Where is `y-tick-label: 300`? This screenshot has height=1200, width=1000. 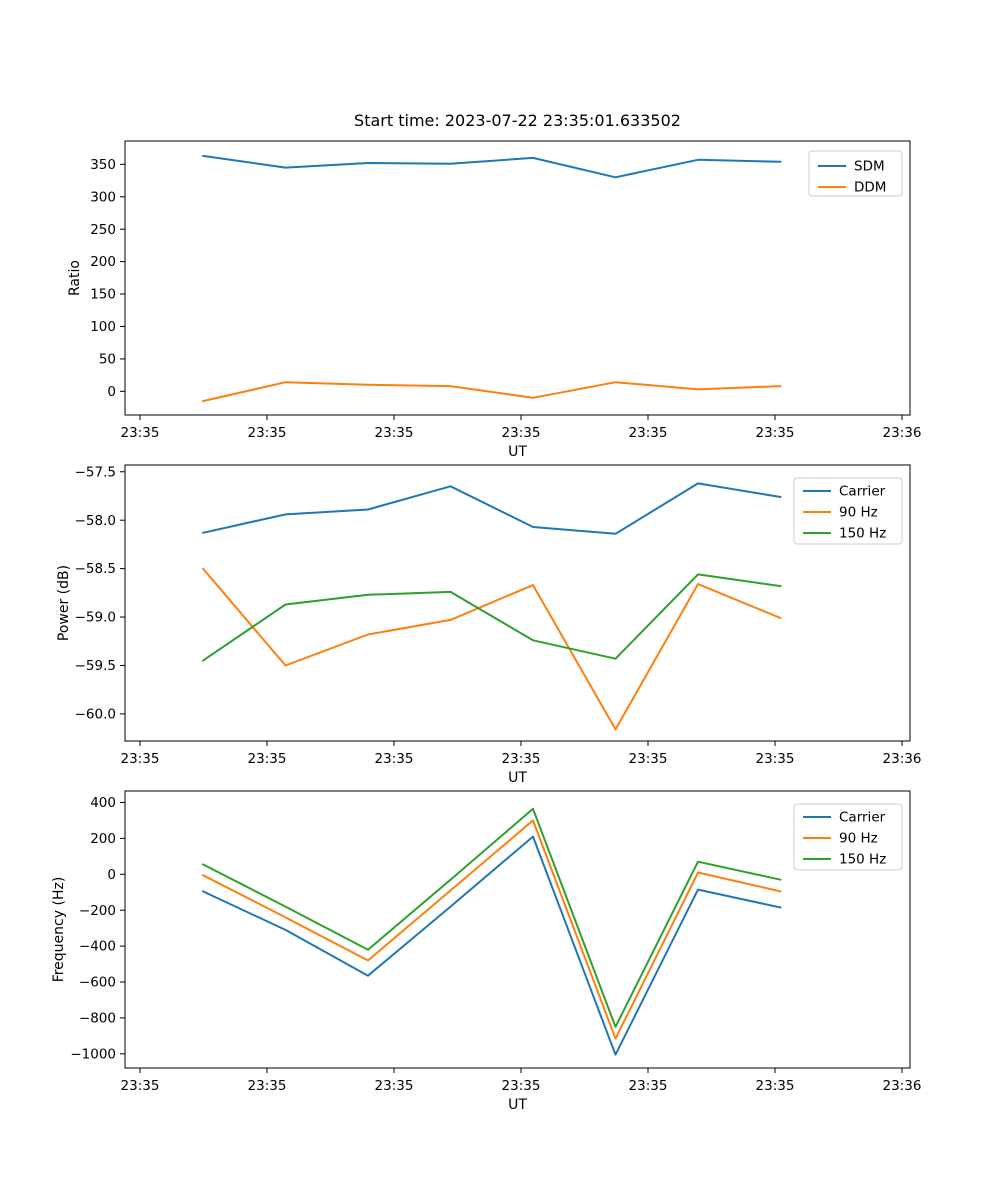 y-tick-label: 300 is located at coordinates (103, 197).